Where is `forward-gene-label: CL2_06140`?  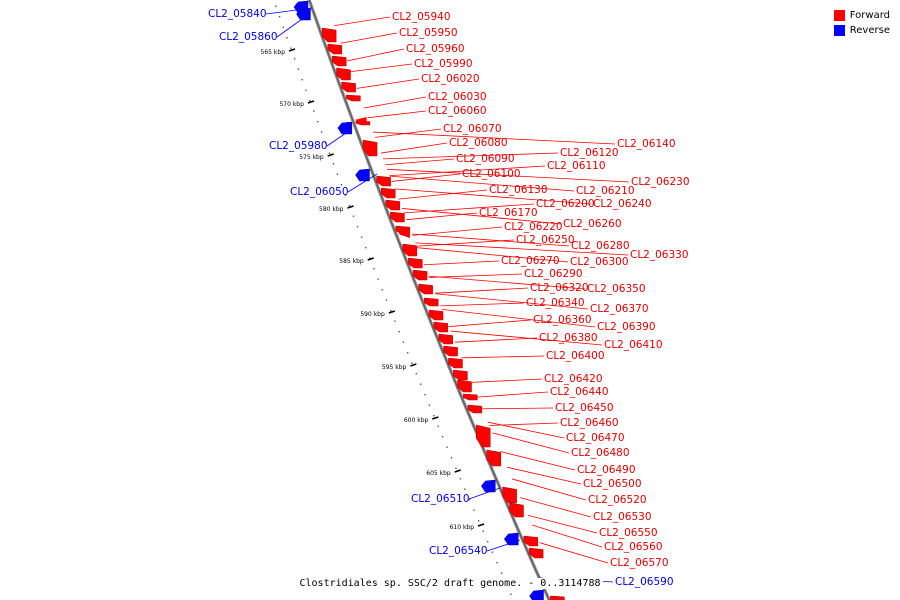
forward-gene-label: CL2_06140 is located at coordinates (646, 144).